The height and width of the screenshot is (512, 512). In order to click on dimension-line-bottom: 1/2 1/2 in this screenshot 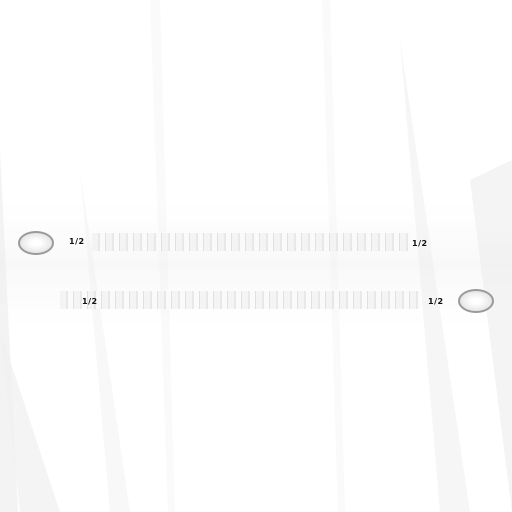, I will do `click(256, 302)`.